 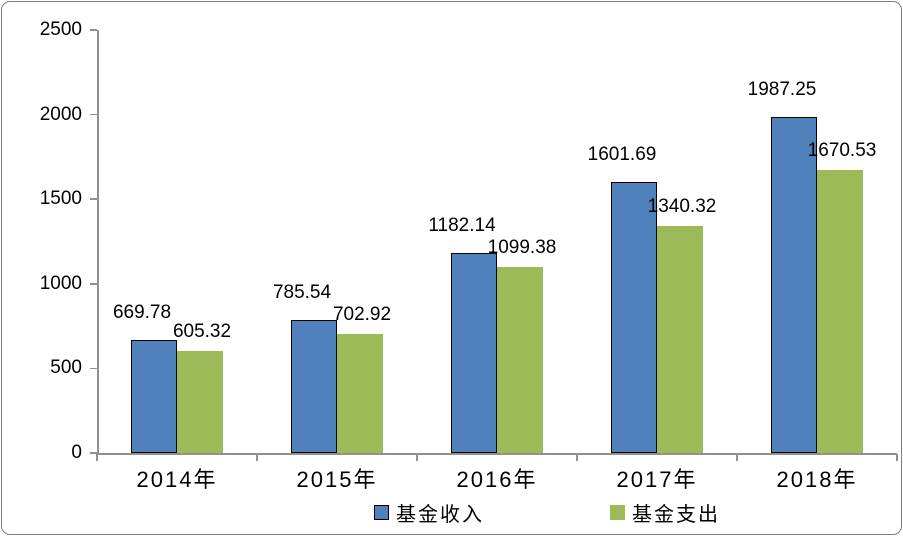 I want to click on data-label-基金支出-2017年: 1340.32, so click(x=682, y=207).